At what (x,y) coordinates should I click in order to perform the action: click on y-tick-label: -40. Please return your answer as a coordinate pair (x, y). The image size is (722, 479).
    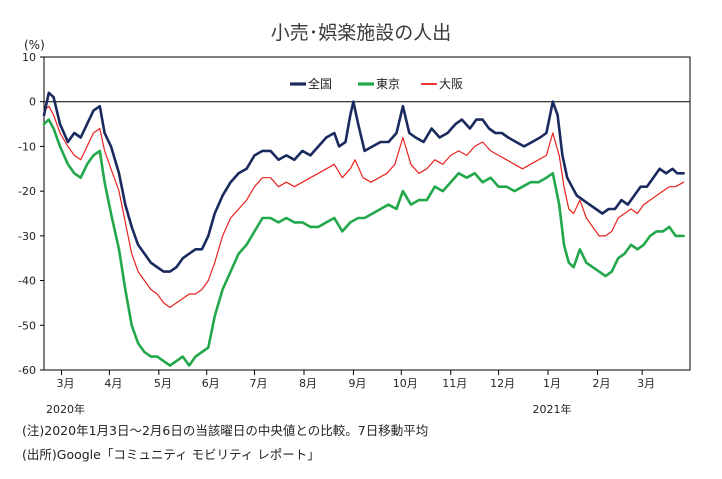
    Looking at the image, I should click on (27, 281).